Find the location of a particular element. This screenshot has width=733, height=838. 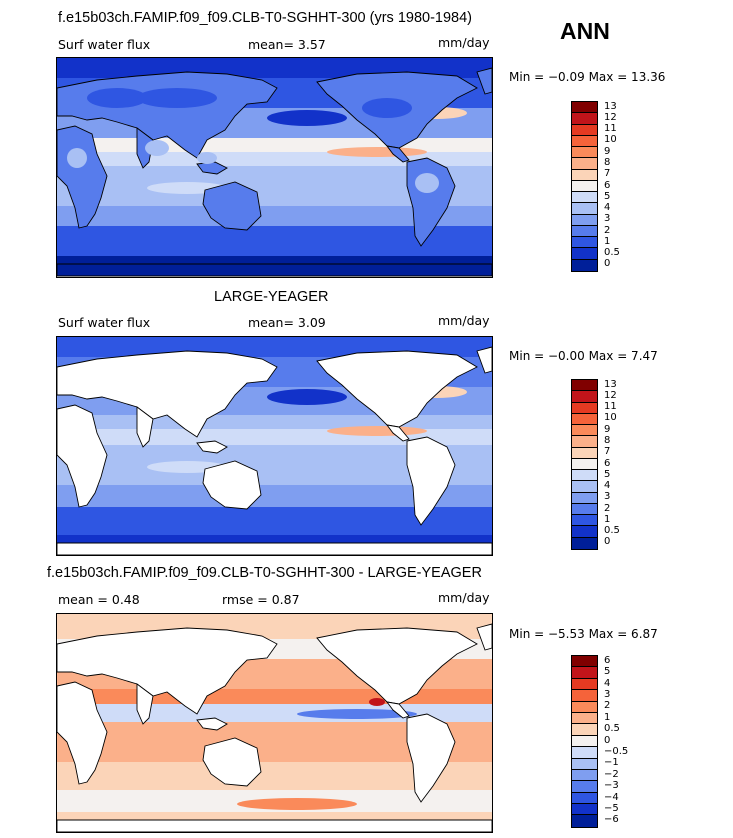

colorbar-tick-label: 11 is located at coordinates (610, 129).